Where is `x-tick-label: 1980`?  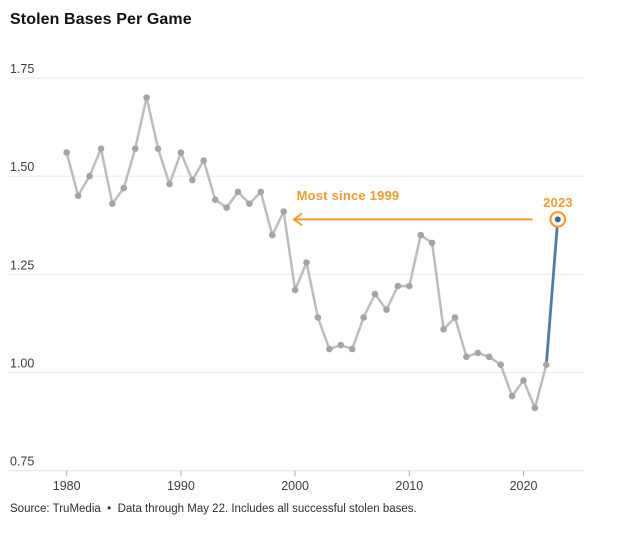
x-tick-label: 1980 is located at coordinates (67, 486).